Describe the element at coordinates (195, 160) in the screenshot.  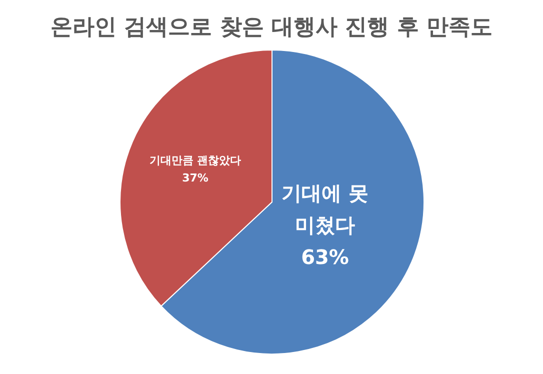
I see `slice-label: 기대만큼 괜찮았다` at that location.